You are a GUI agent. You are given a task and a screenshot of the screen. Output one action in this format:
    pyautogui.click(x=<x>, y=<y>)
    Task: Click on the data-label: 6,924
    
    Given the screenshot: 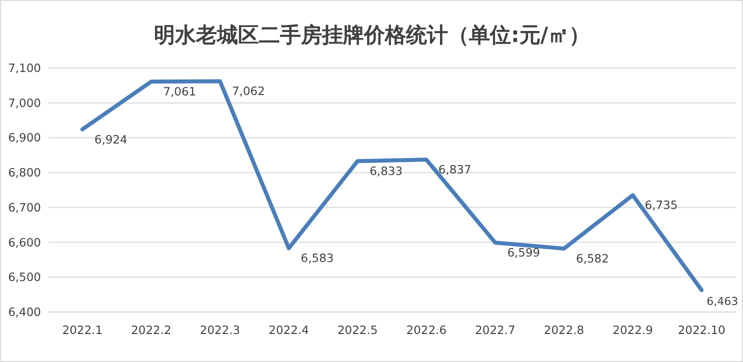 What is the action you would take?
    pyautogui.click(x=111, y=139)
    